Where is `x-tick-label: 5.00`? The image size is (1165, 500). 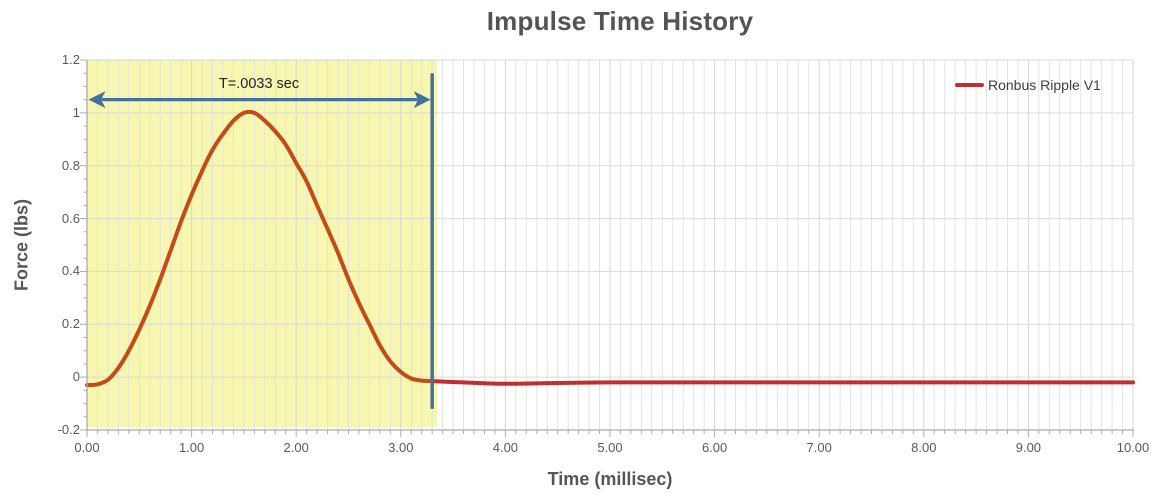 x-tick-label: 5.00 is located at coordinates (610, 447).